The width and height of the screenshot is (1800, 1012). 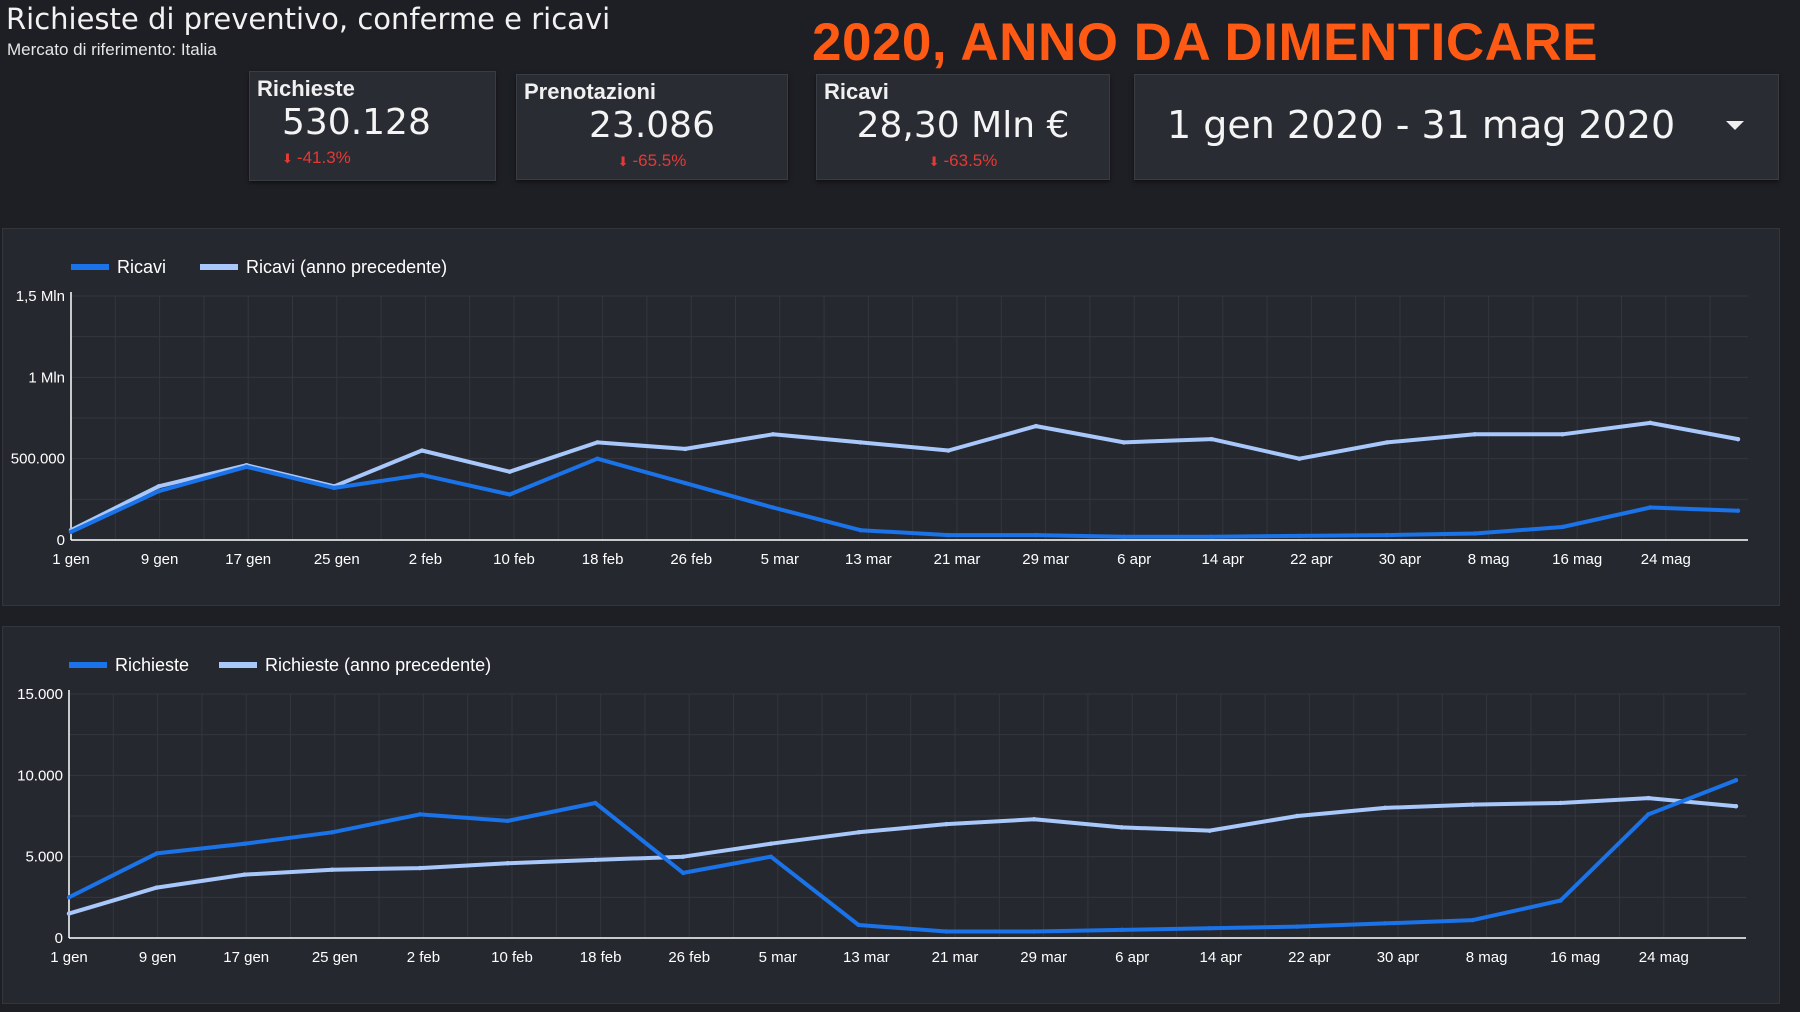 What do you see at coordinates (623, 161) in the screenshot?
I see `down-arrow-icon: ⬇` at bounding box center [623, 161].